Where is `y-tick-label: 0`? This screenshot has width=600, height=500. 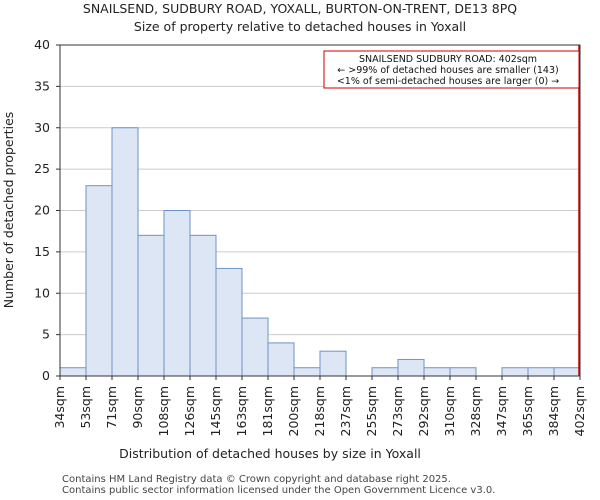
y-tick-label: 0 is located at coordinates (46, 375).